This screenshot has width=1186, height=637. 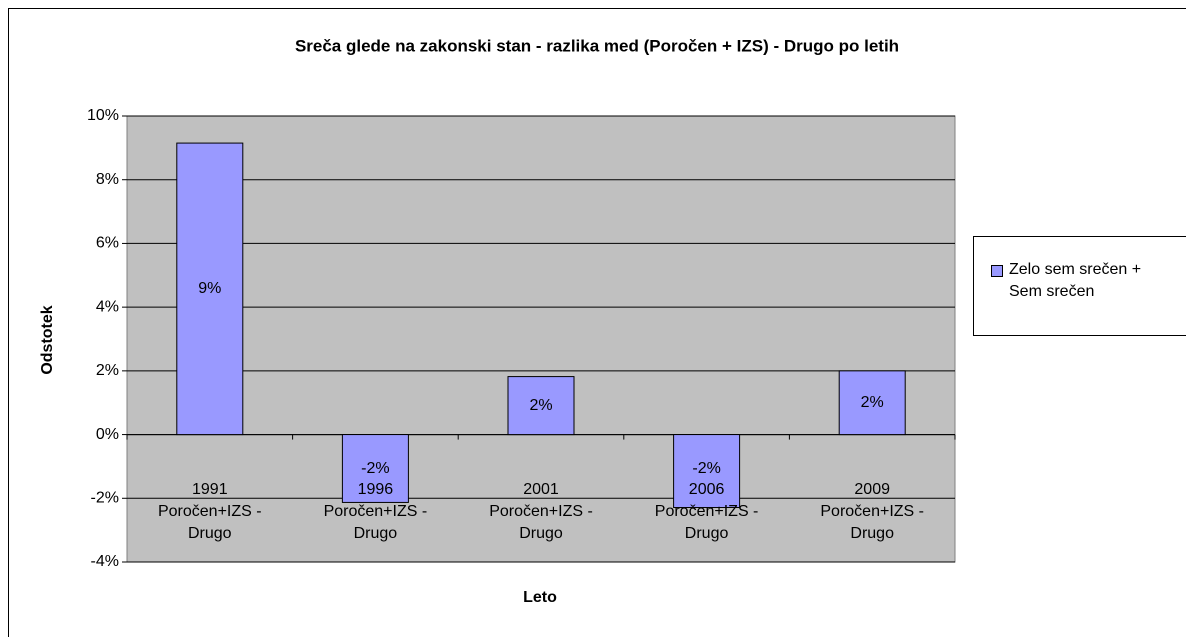 What do you see at coordinates (997, 271) in the screenshot?
I see `legend-swatch` at bounding box center [997, 271].